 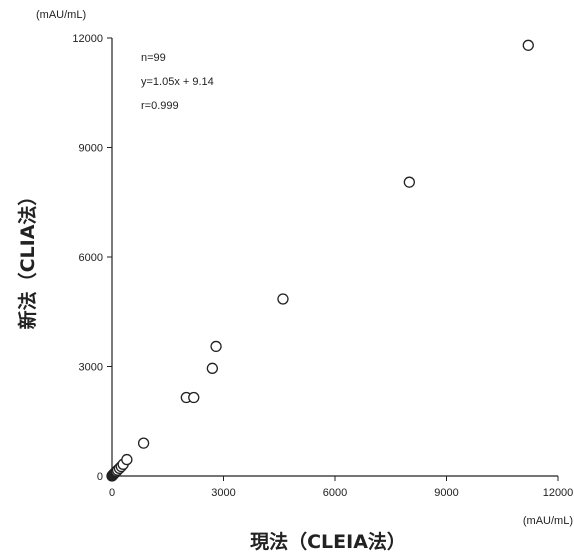 I want to click on y-axis-label: 新法（CLIA法）, so click(x=27, y=258).